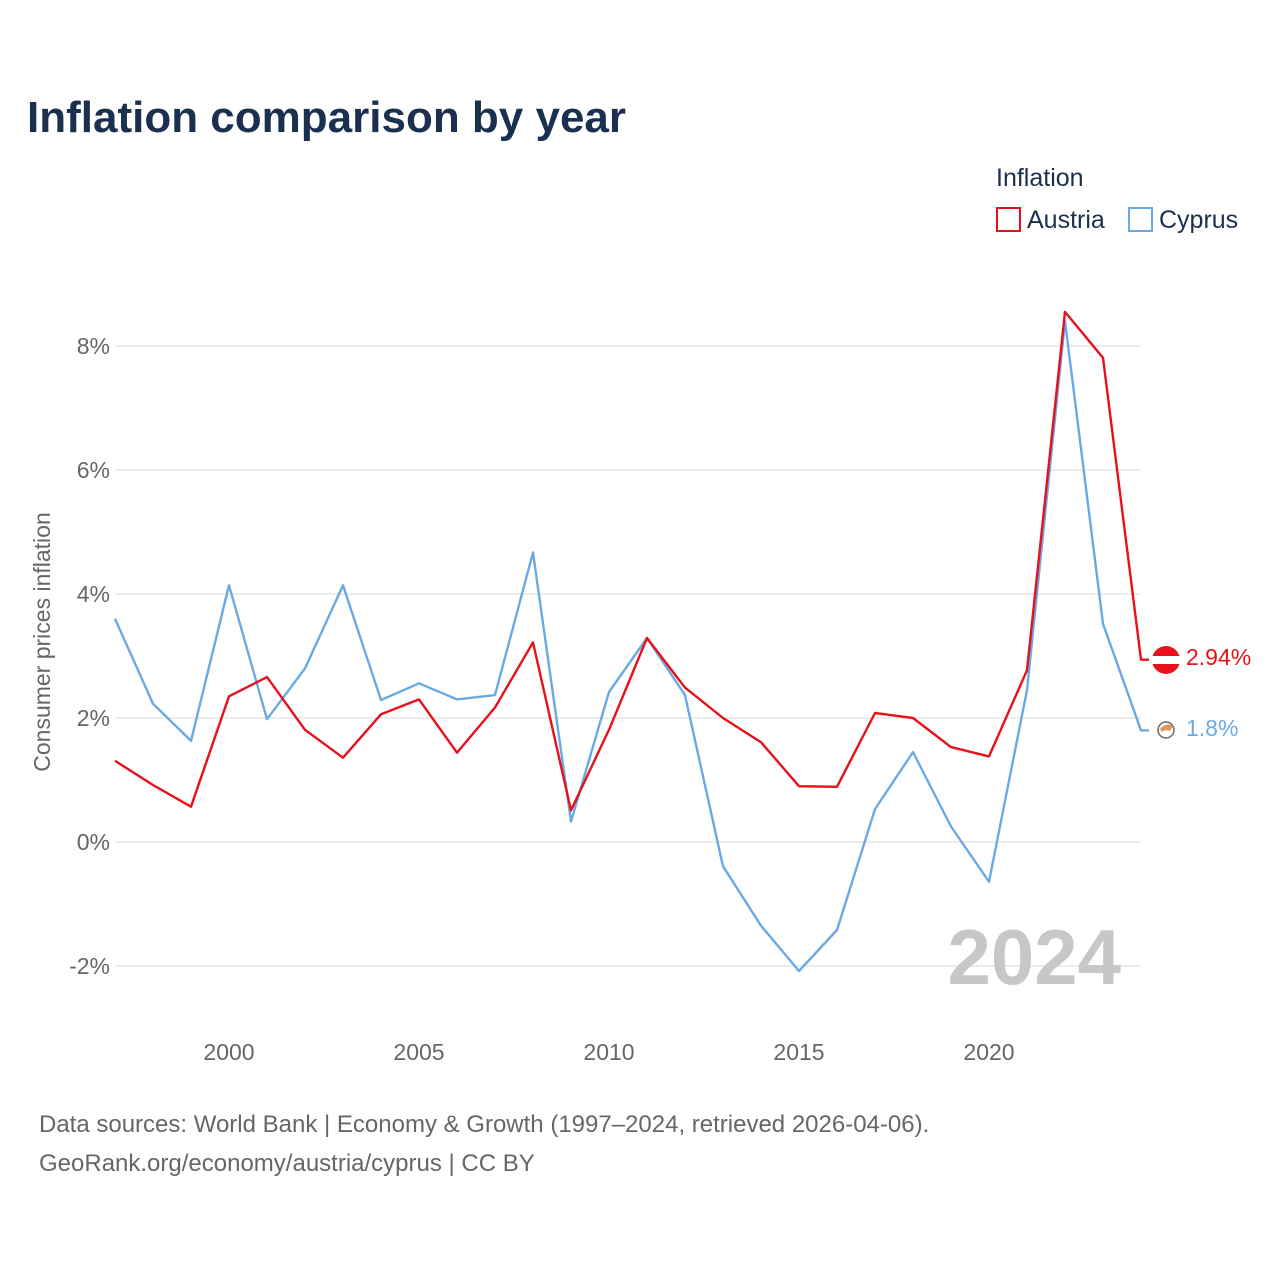 The height and width of the screenshot is (1280, 1280). I want to click on cyprus-flag-island, so click(1166, 728).